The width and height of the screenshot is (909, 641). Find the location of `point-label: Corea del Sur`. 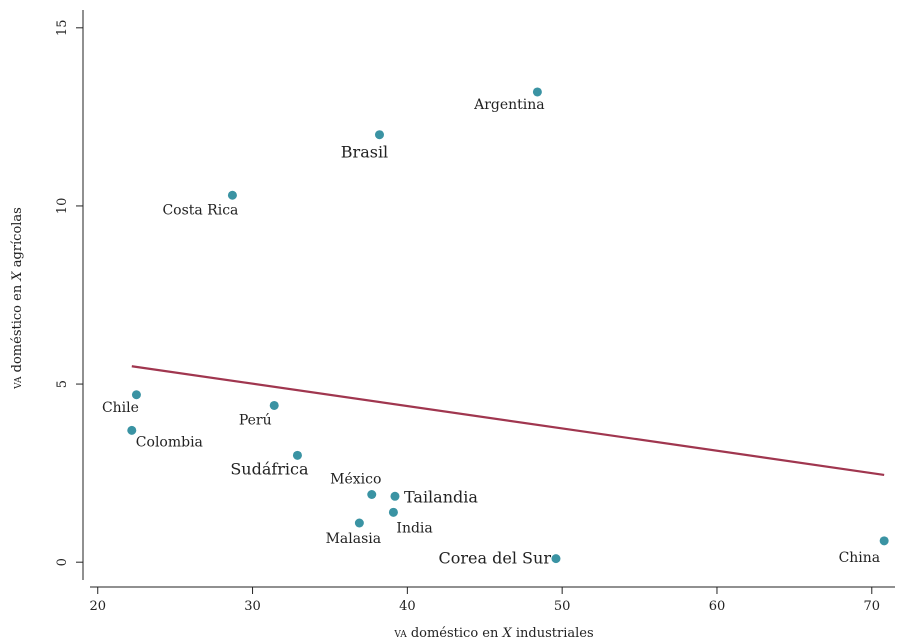

point-label: Corea del Sur is located at coordinates (495, 558).